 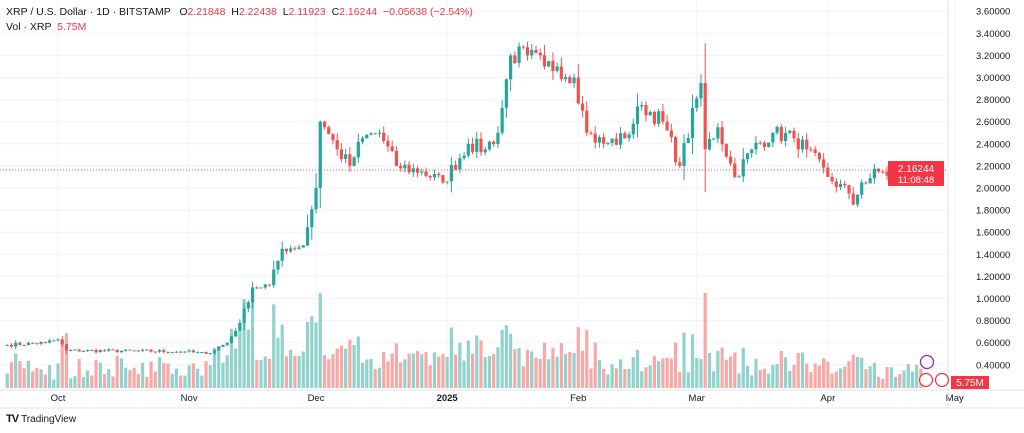 What do you see at coordinates (88, 12) in the screenshot?
I see `symbol-title: XRP / U.S. Dollar · 1D · BITSTAMP` at bounding box center [88, 12].